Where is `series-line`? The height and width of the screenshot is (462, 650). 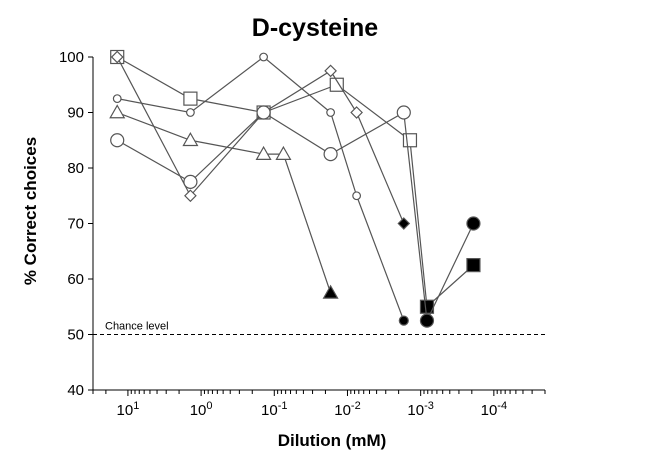
series-line is located at coordinates (224, 202).